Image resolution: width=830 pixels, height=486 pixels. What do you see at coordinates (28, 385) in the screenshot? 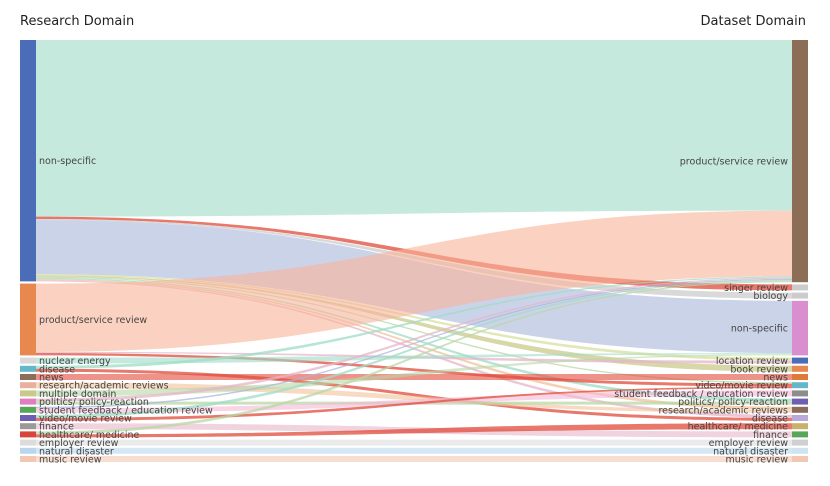
I see `left-node-research-academic-reviews` at bounding box center [28, 385].